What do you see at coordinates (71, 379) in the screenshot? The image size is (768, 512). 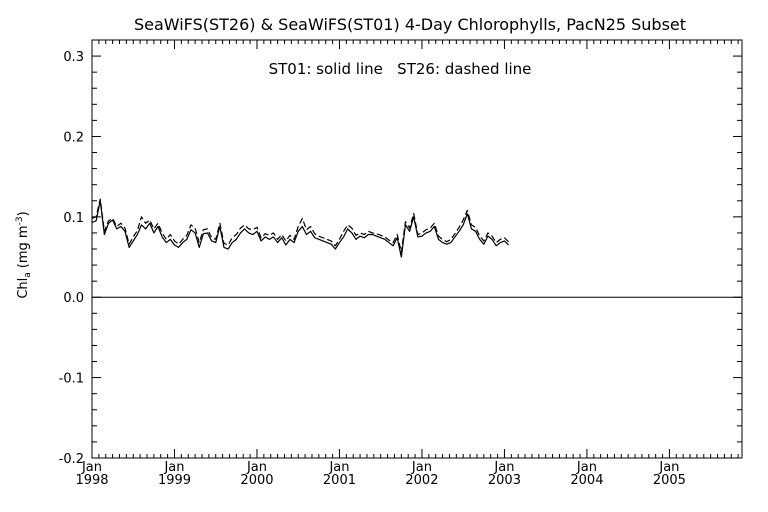 I see `y-tick-label: -0.1` at bounding box center [71, 379].